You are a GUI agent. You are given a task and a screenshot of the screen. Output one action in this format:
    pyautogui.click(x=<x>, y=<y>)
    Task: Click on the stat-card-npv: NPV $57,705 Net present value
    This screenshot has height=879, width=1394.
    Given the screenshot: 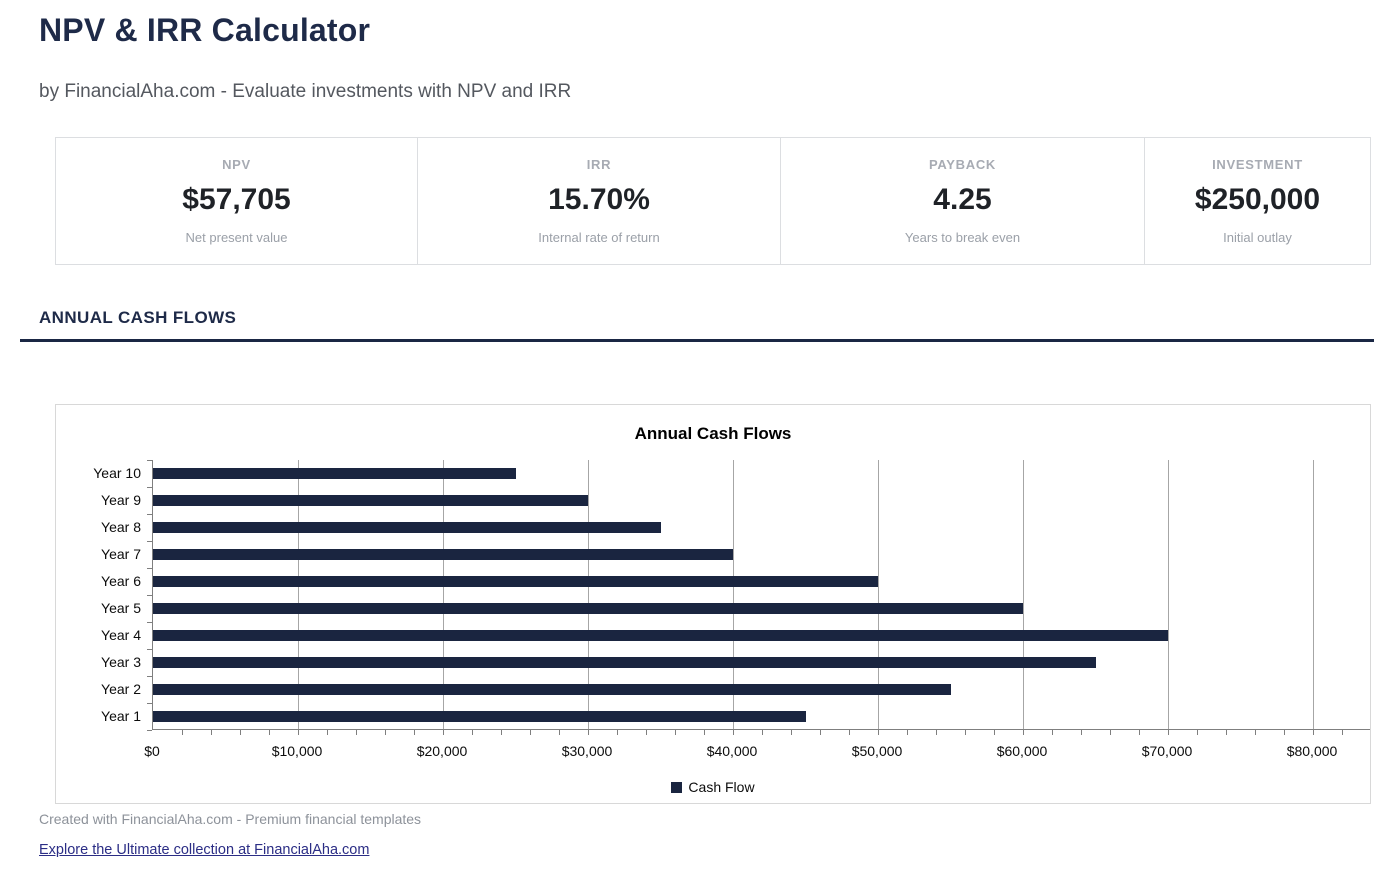 What is the action you would take?
    pyautogui.click(x=236, y=201)
    